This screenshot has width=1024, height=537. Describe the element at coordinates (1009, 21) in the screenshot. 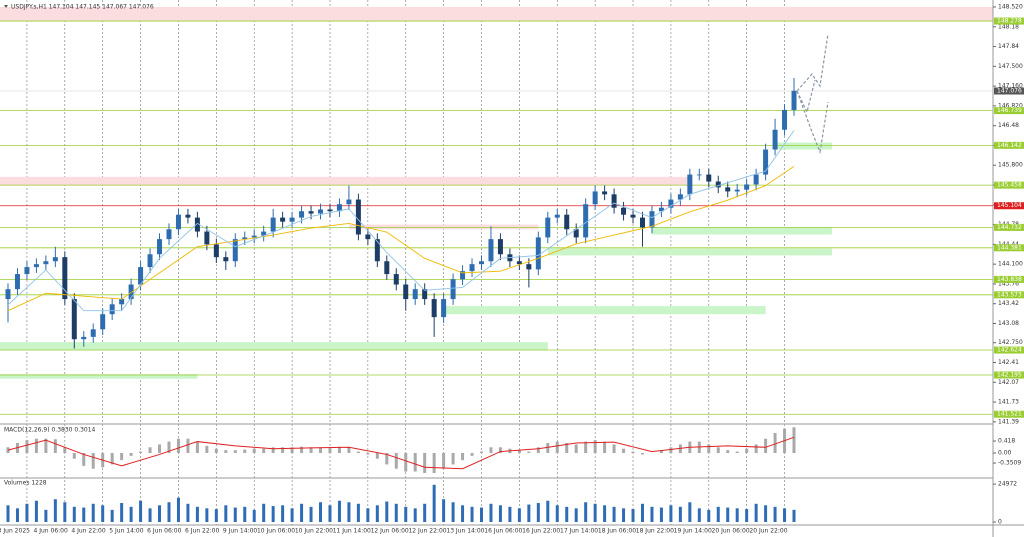

I see `level-label: 148.278` at that location.